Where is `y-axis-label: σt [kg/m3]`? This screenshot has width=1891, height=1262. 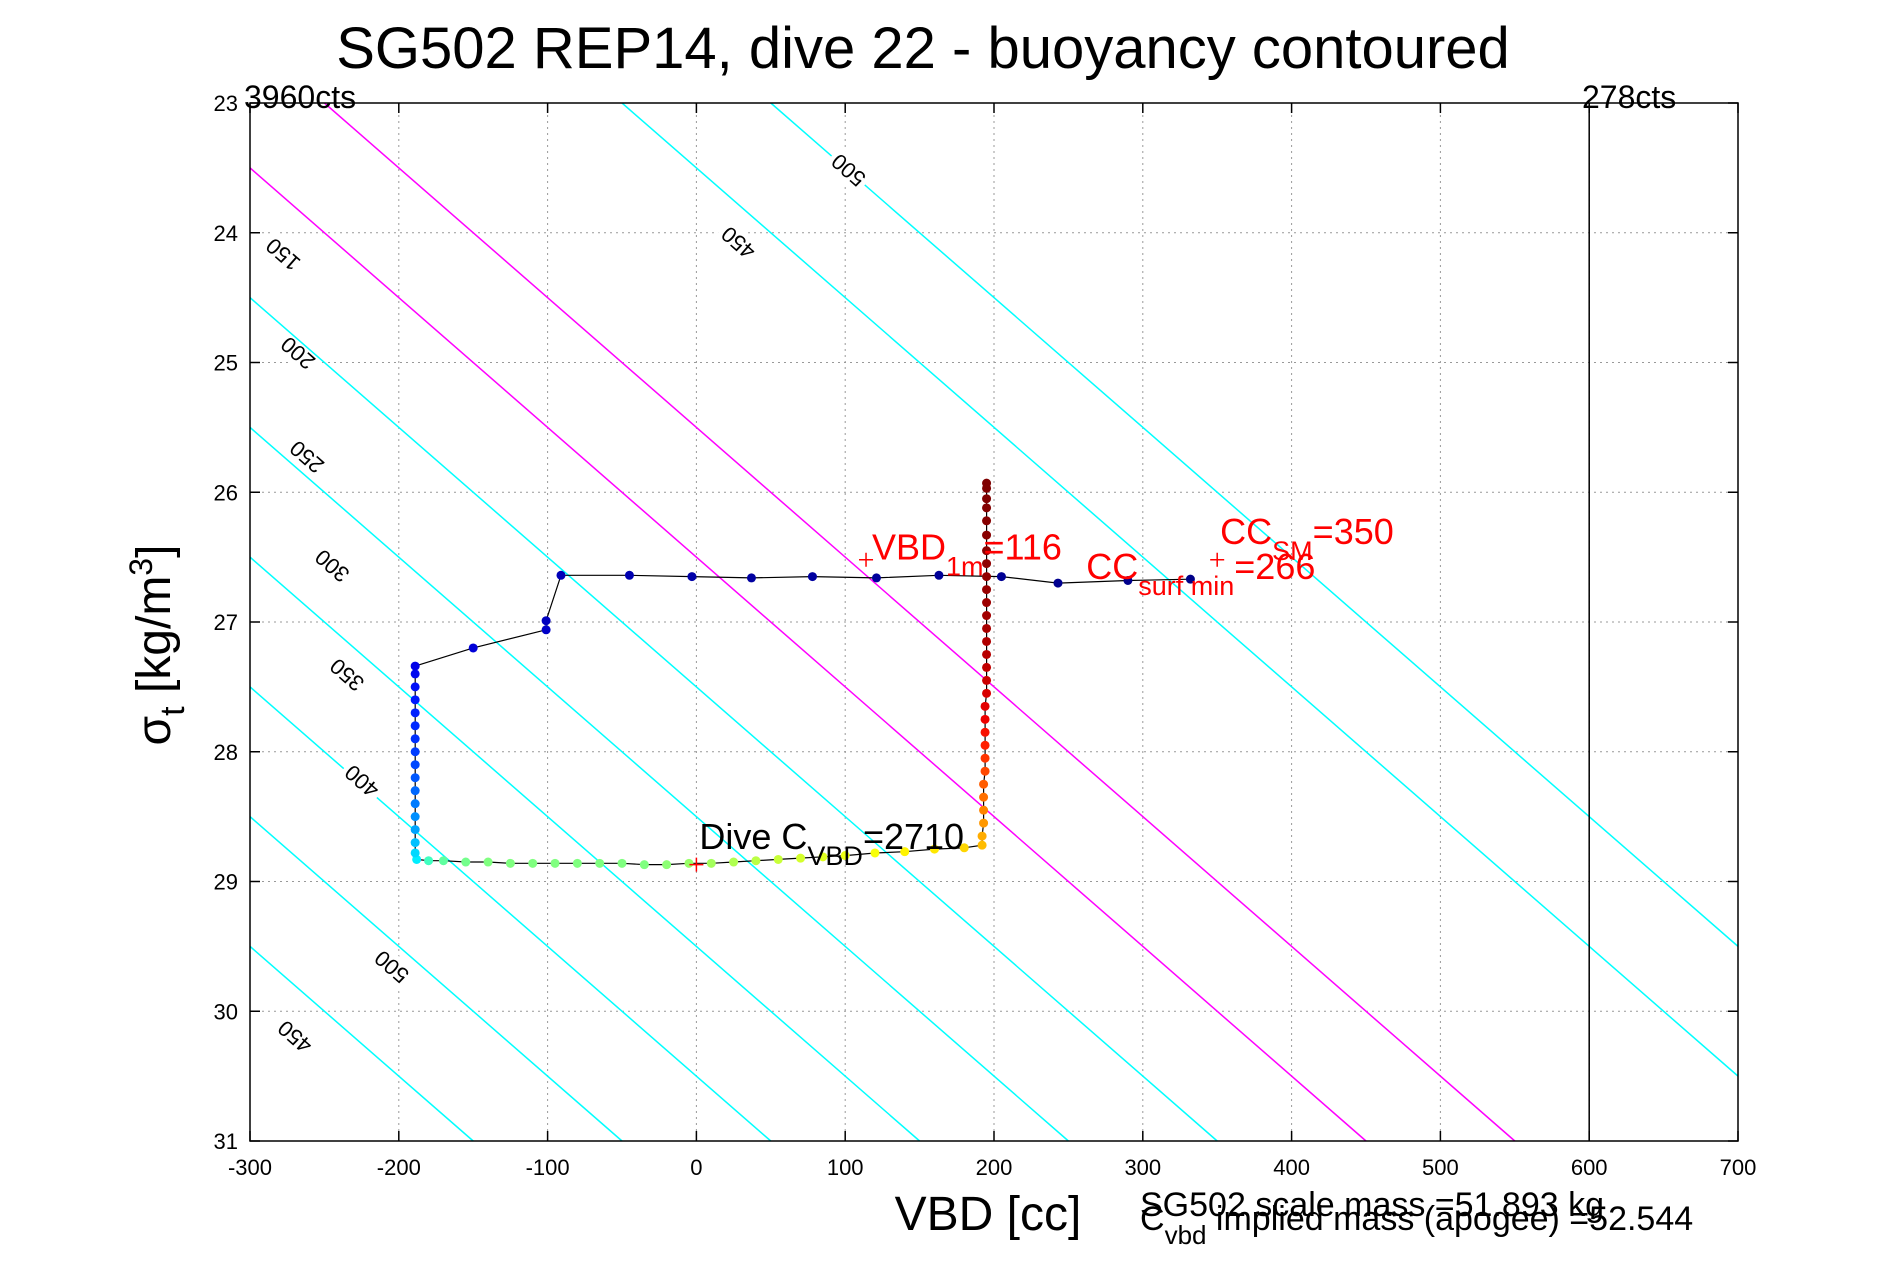 y-axis-label: σt [kg/m3] is located at coordinates (157, 645).